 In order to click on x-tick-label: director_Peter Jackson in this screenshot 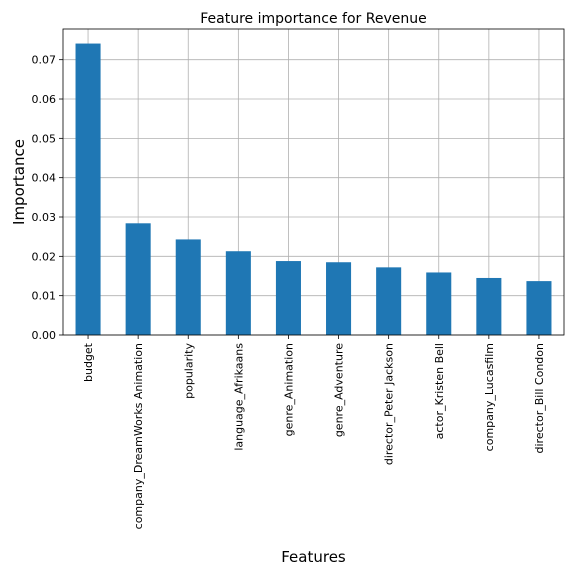, I will do `click(389, 404)`.